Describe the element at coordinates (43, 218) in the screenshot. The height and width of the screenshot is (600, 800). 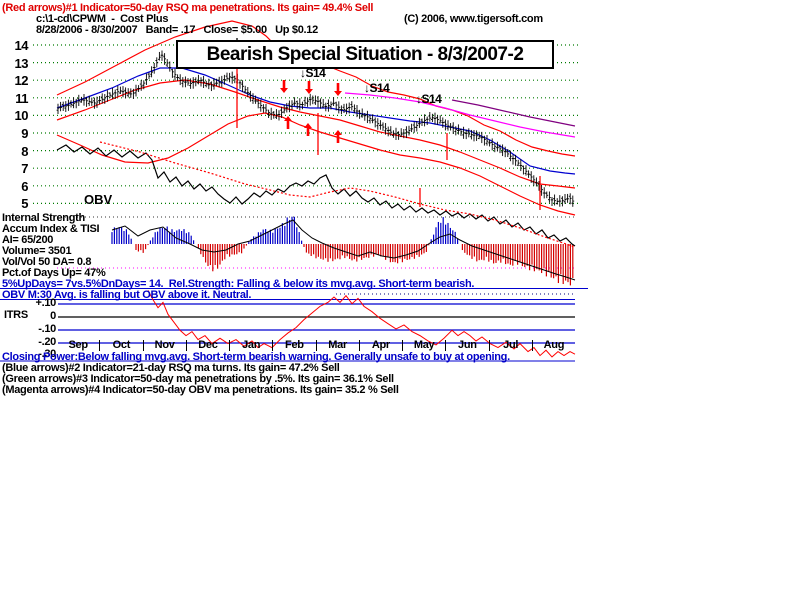
I see `internal-strength-label: Internal Strength` at that location.